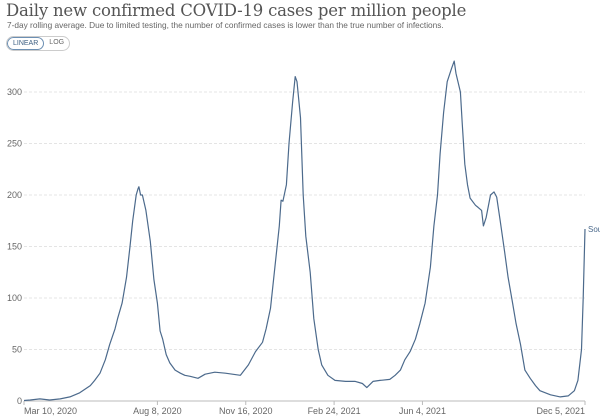 This screenshot has width=600, height=420. I want to click on log-scale-button: LOG, so click(57, 42).